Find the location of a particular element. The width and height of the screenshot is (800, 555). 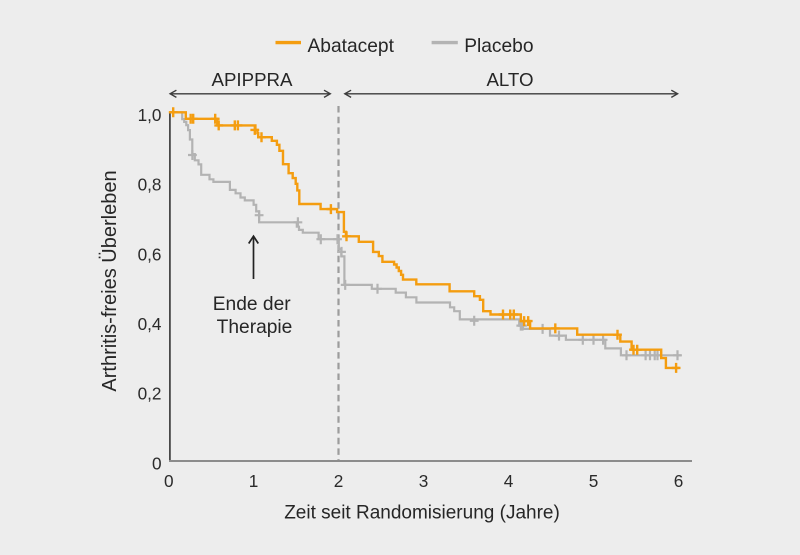

svg-text: Arthritis-freies Überleben is located at coordinates (110, 280).